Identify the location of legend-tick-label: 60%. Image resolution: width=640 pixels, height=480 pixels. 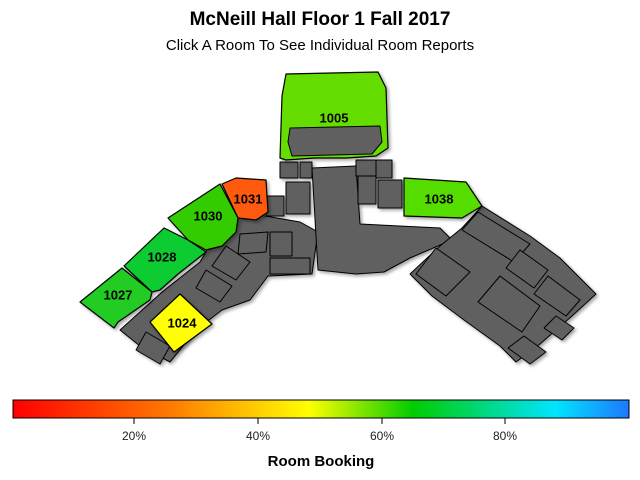
(382, 436).